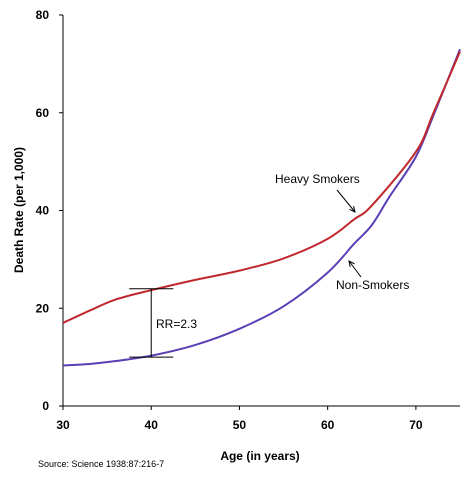 This screenshot has height=477, width=468. I want to click on x-tick-label-70: 70, so click(416, 425).